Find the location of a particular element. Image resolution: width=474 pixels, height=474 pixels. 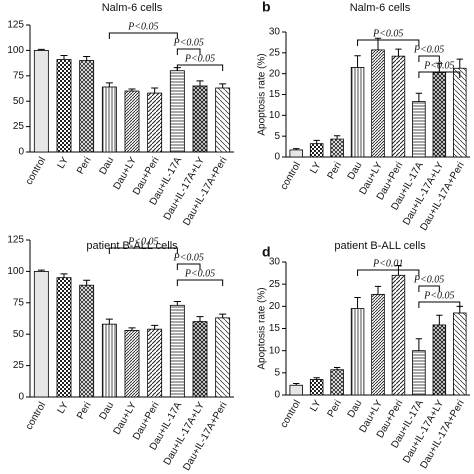

y-tick-label: 20 is located at coordinates (275, 73).